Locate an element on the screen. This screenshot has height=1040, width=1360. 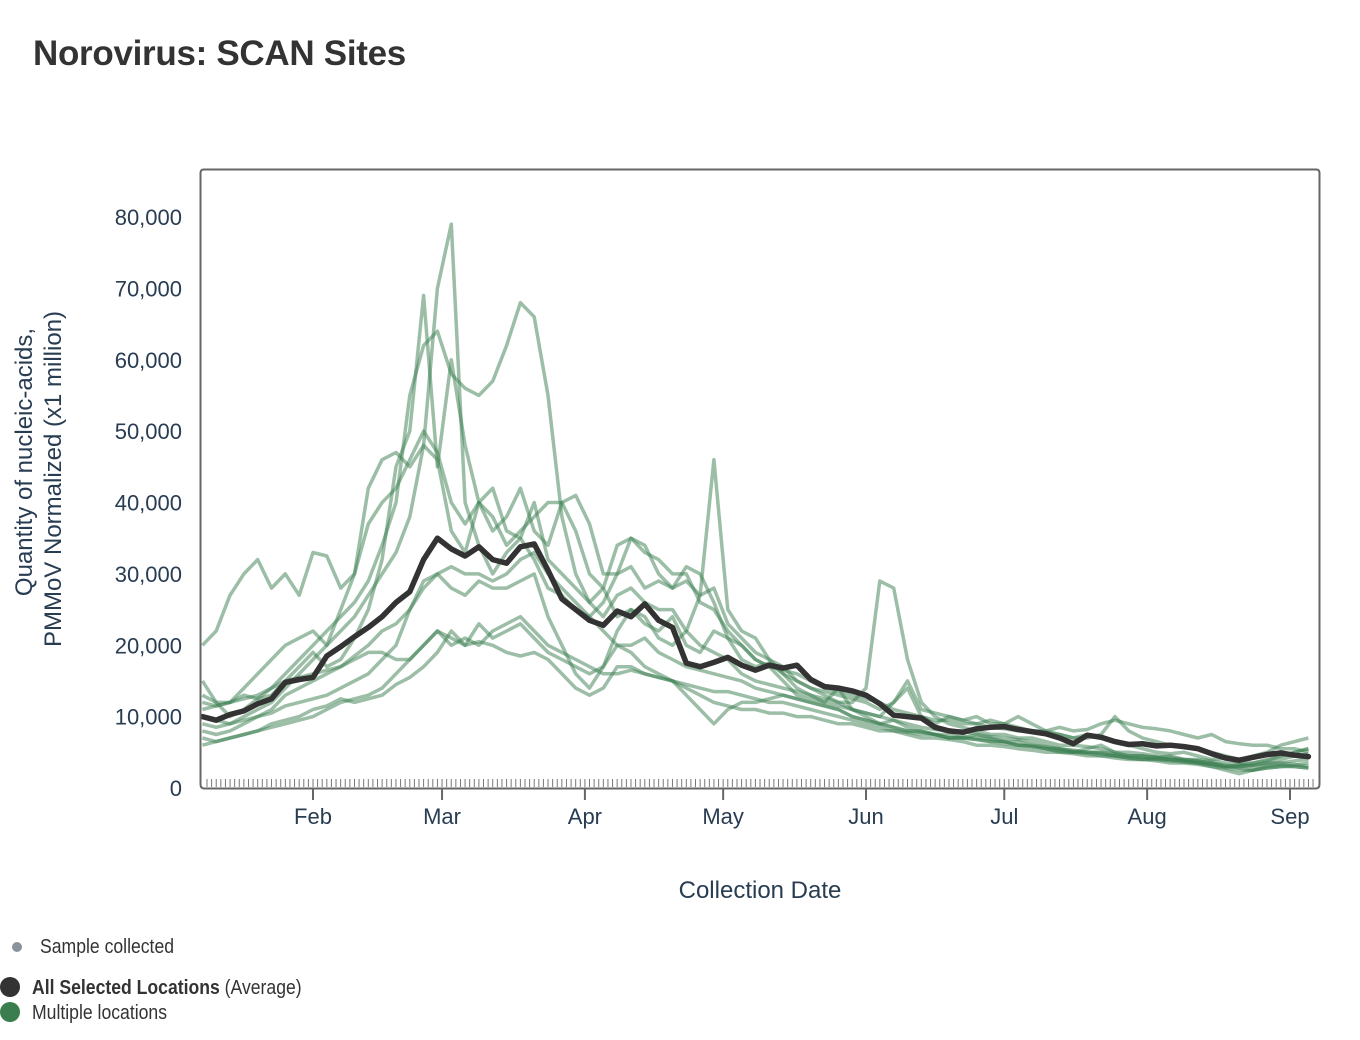
y-tick-label: 40,000 is located at coordinates (148, 503).